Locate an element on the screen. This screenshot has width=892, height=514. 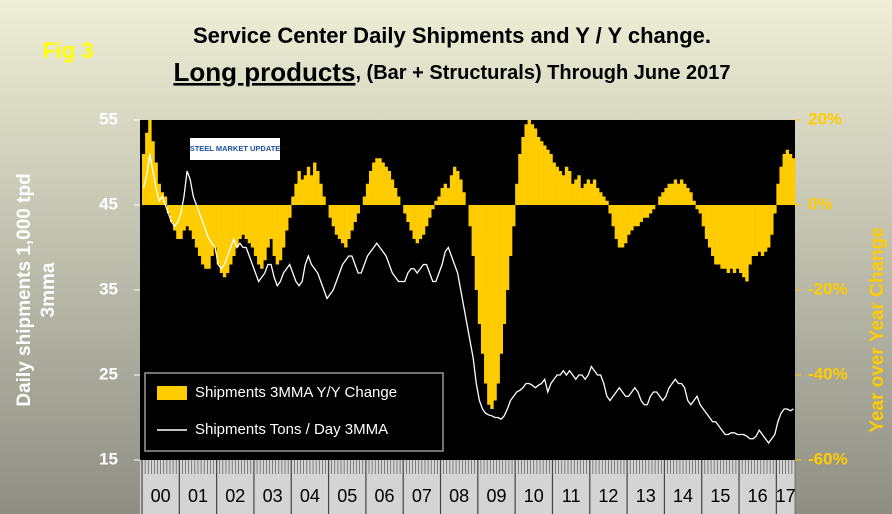
x-tick-label: 04 is located at coordinates (310, 496).